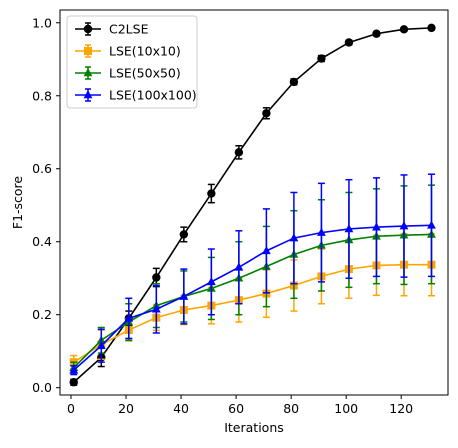 This screenshot has height=448, width=458. Describe the element at coordinates (153, 95) in the screenshot. I see `legend-label: LSE(100x100)` at that location.